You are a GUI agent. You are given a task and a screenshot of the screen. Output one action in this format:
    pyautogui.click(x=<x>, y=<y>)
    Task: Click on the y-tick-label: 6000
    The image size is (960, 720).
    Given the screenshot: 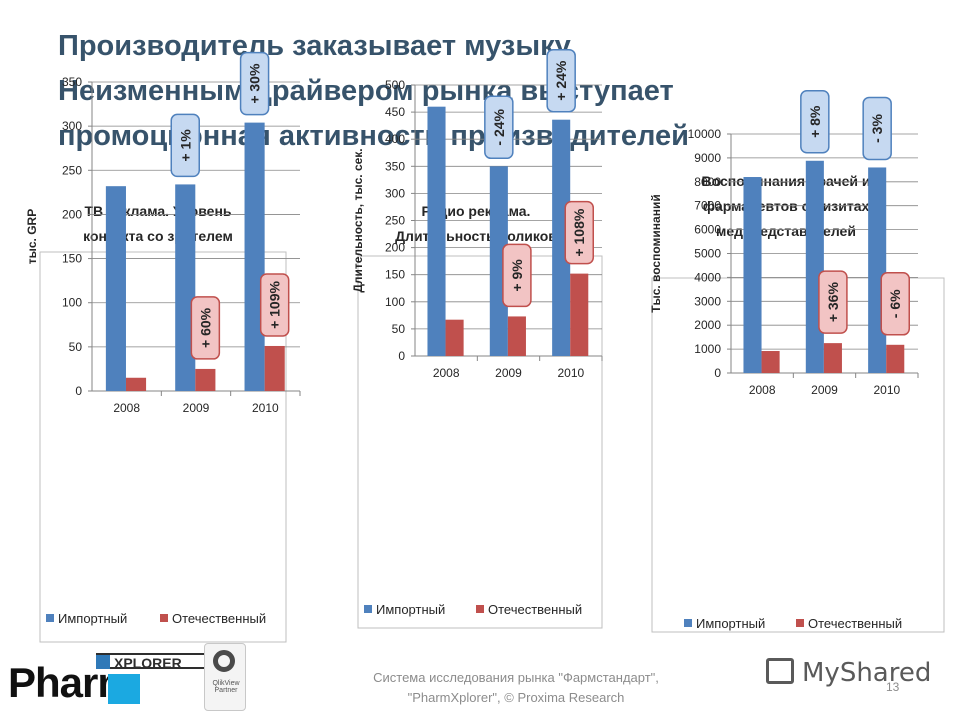 What is the action you would take?
    pyautogui.click(x=707, y=230)
    